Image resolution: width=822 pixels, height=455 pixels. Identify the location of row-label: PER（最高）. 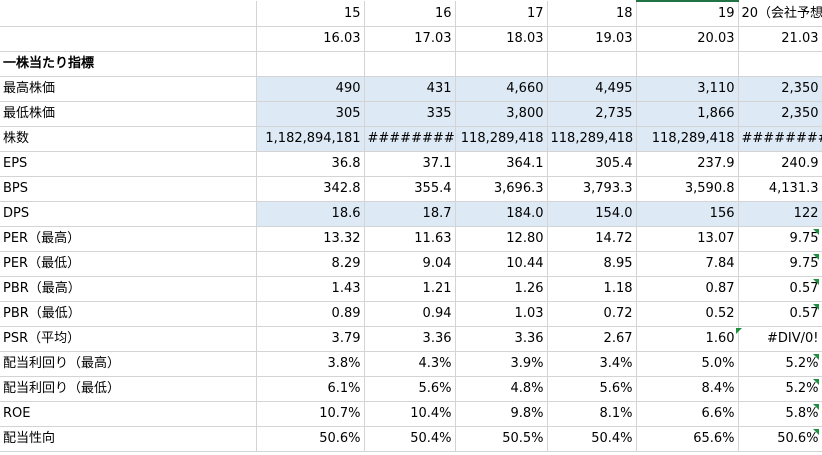
(128, 239).